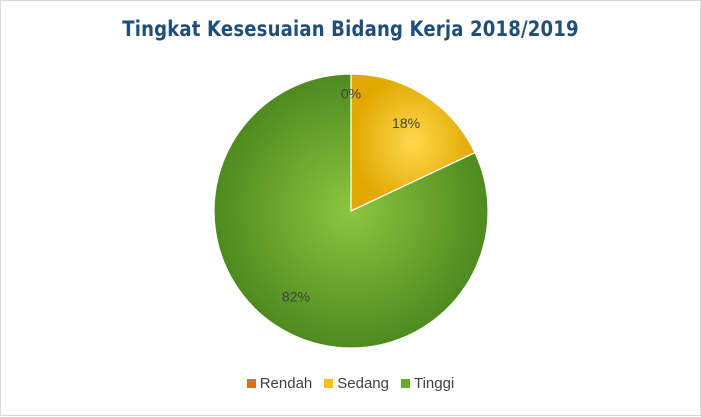  I want to click on legend-item-rendah: Rendah, so click(279, 383).